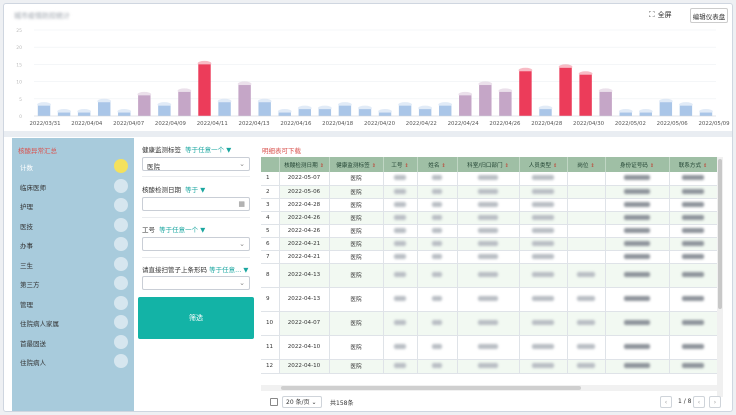  What do you see at coordinates (304, 164) in the screenshot?
I see `column-header: 核酸检测日期 ⇕` at bounding box center [304, 164].